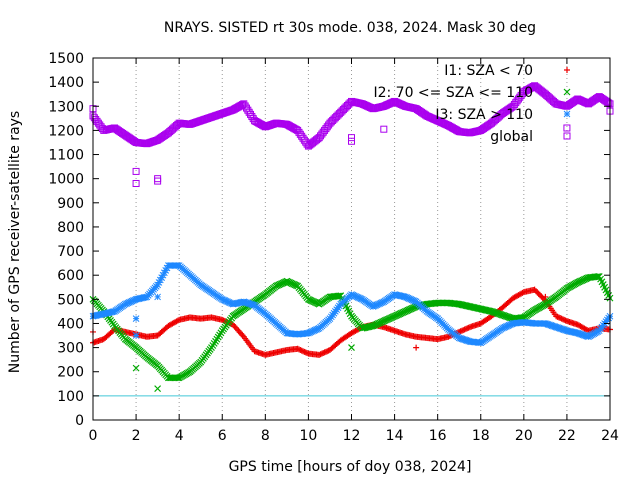 This screenshot has width=640, height=484. I want to click on y-tick-label: 1400, so click(66, 83).